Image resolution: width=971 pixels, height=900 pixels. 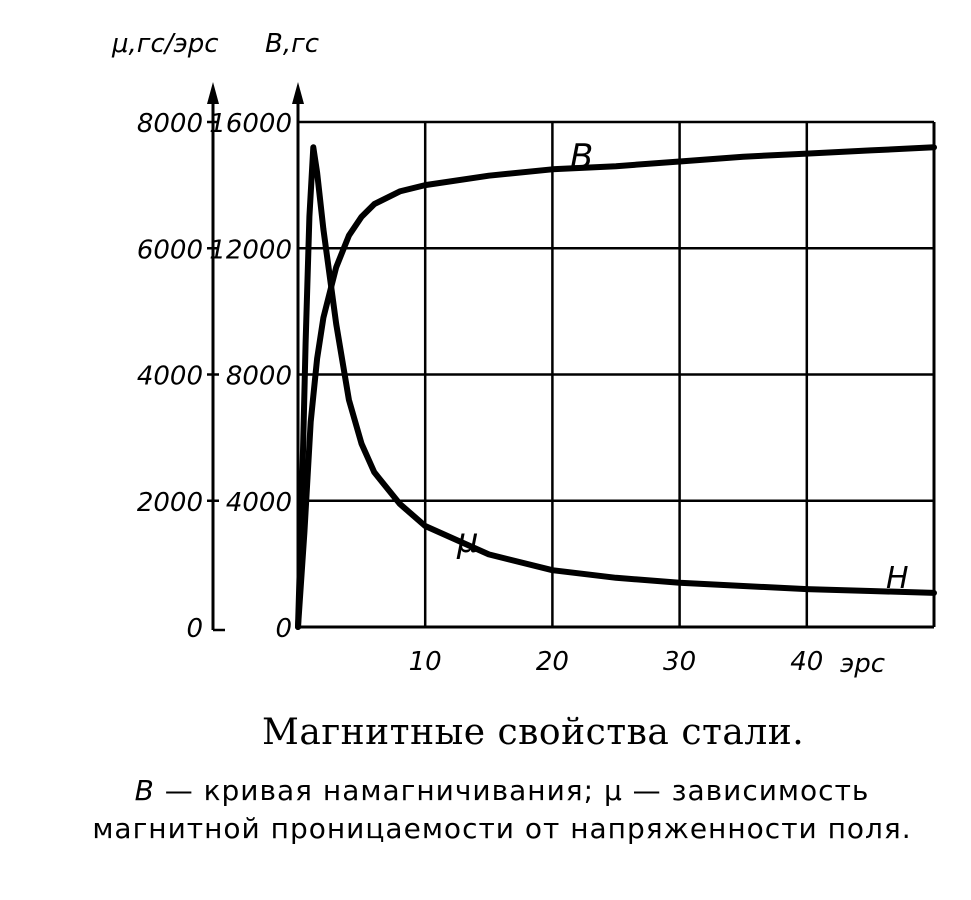 What do you see at coordinates (425, 662) in the screenshot?
I see `x-tick-label-10: 10` at bounding box center [425, 662].